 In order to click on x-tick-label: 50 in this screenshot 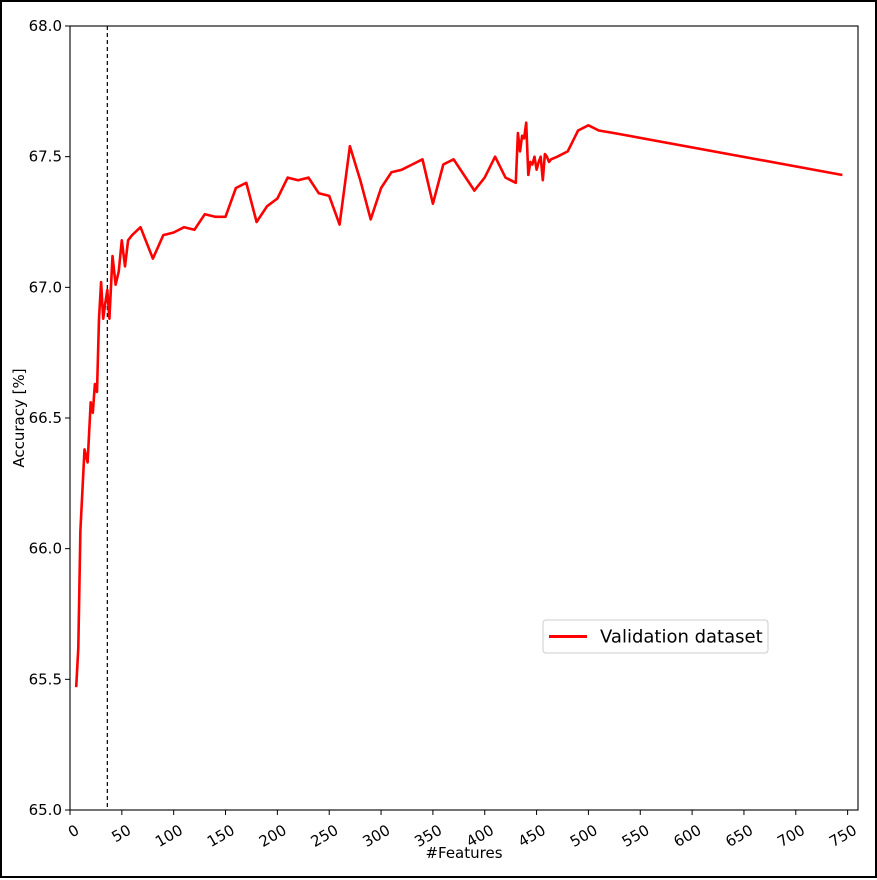, I will do `click(122, 833)`.